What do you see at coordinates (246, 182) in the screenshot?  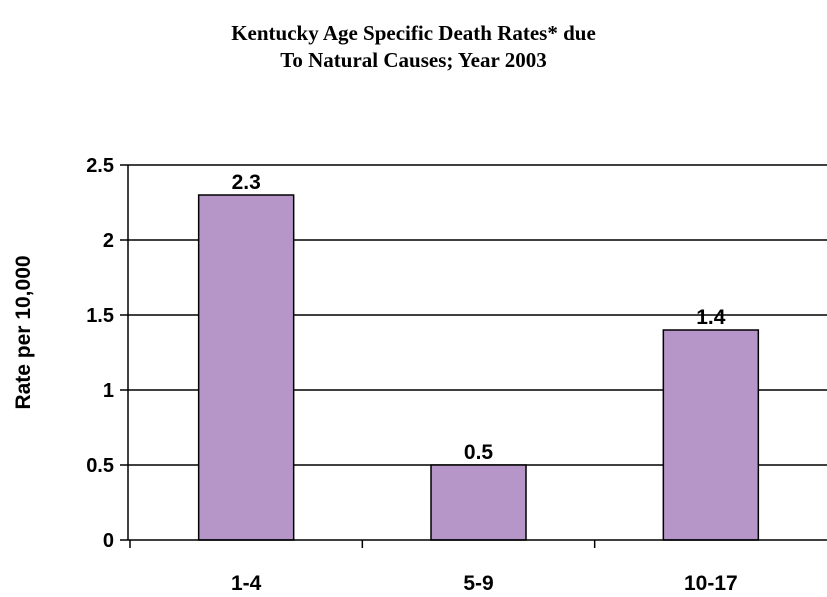 I see `data-label: 2.3` at bounding box center [246, 182].